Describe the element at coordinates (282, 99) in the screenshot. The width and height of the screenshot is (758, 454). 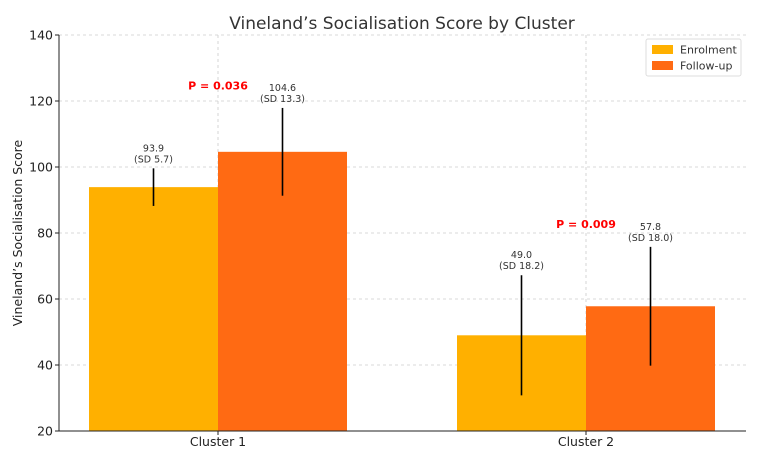
I see `sd-label: (SD 13.3)` at that location.